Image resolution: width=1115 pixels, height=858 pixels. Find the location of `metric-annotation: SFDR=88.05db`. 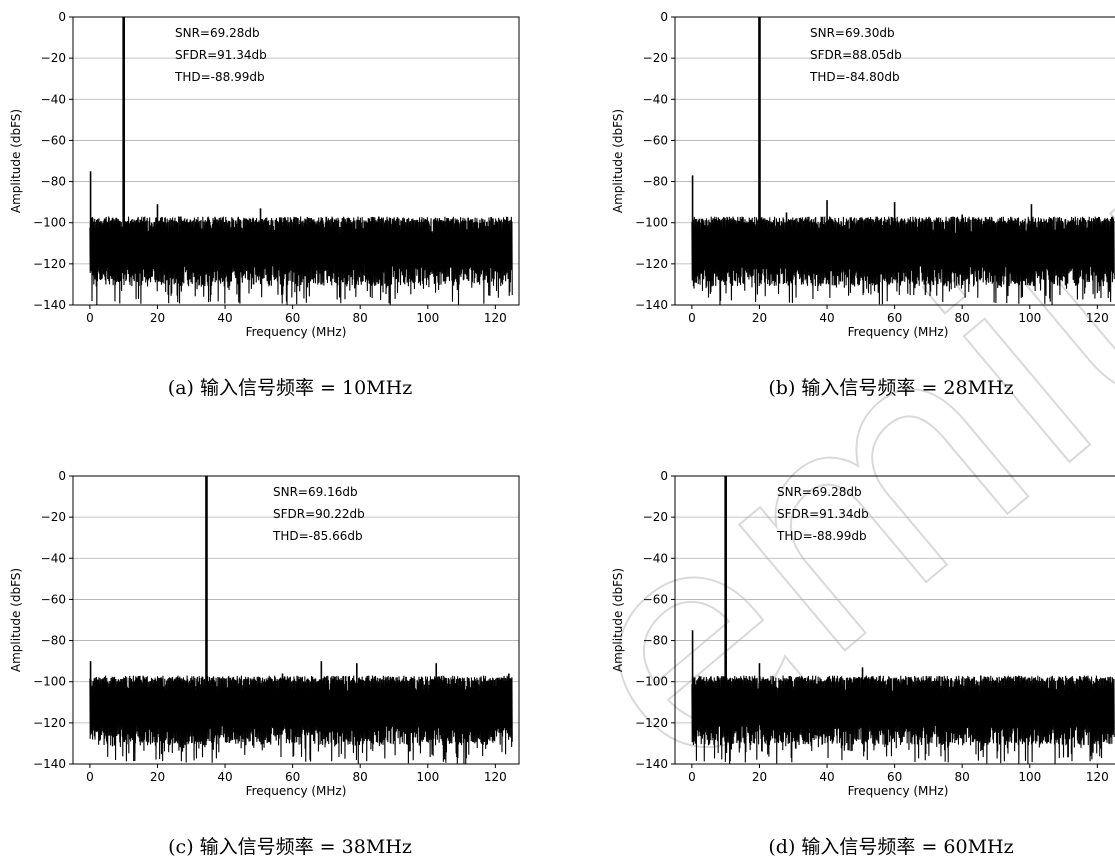

metric-annotation: SFDR=88.05db is located at coordinates (856, 55).